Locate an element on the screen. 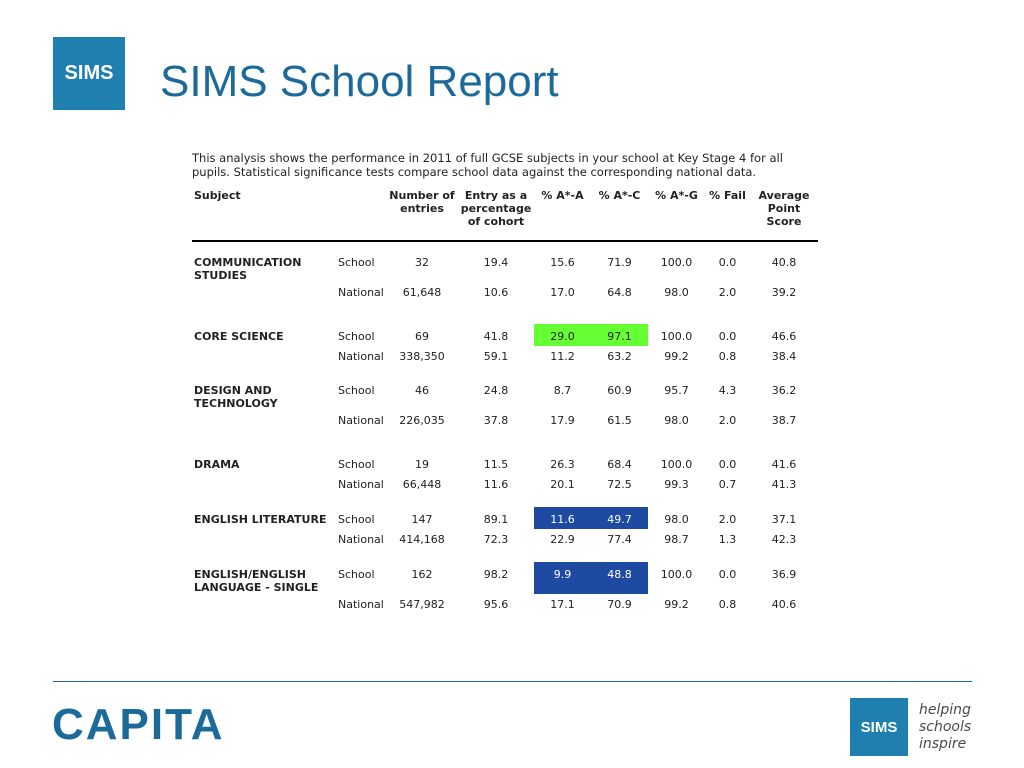 Image resolution: width=1024 pixels, height=768 pixels. cell-entry-pct: 24.8 is located at coordinates (496, 390).